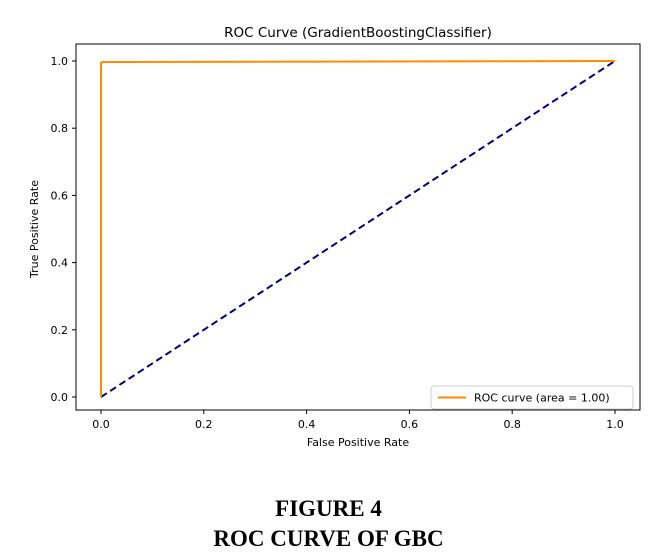 This screenshot has width=657, height=555. What do you see at coordinates (410, 424) in the screenshot?
I see `x-tick-label: 0.6` at bounding box center [410, 424].